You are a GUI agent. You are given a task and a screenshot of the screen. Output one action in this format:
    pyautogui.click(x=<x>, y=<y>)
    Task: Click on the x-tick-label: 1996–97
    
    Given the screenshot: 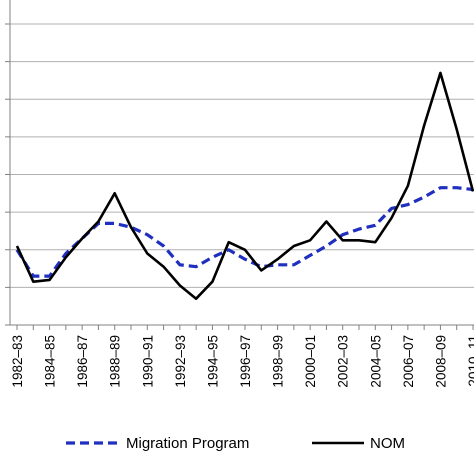 What is the action you would take?
    pyautogui.click(x=245, y=361)
    